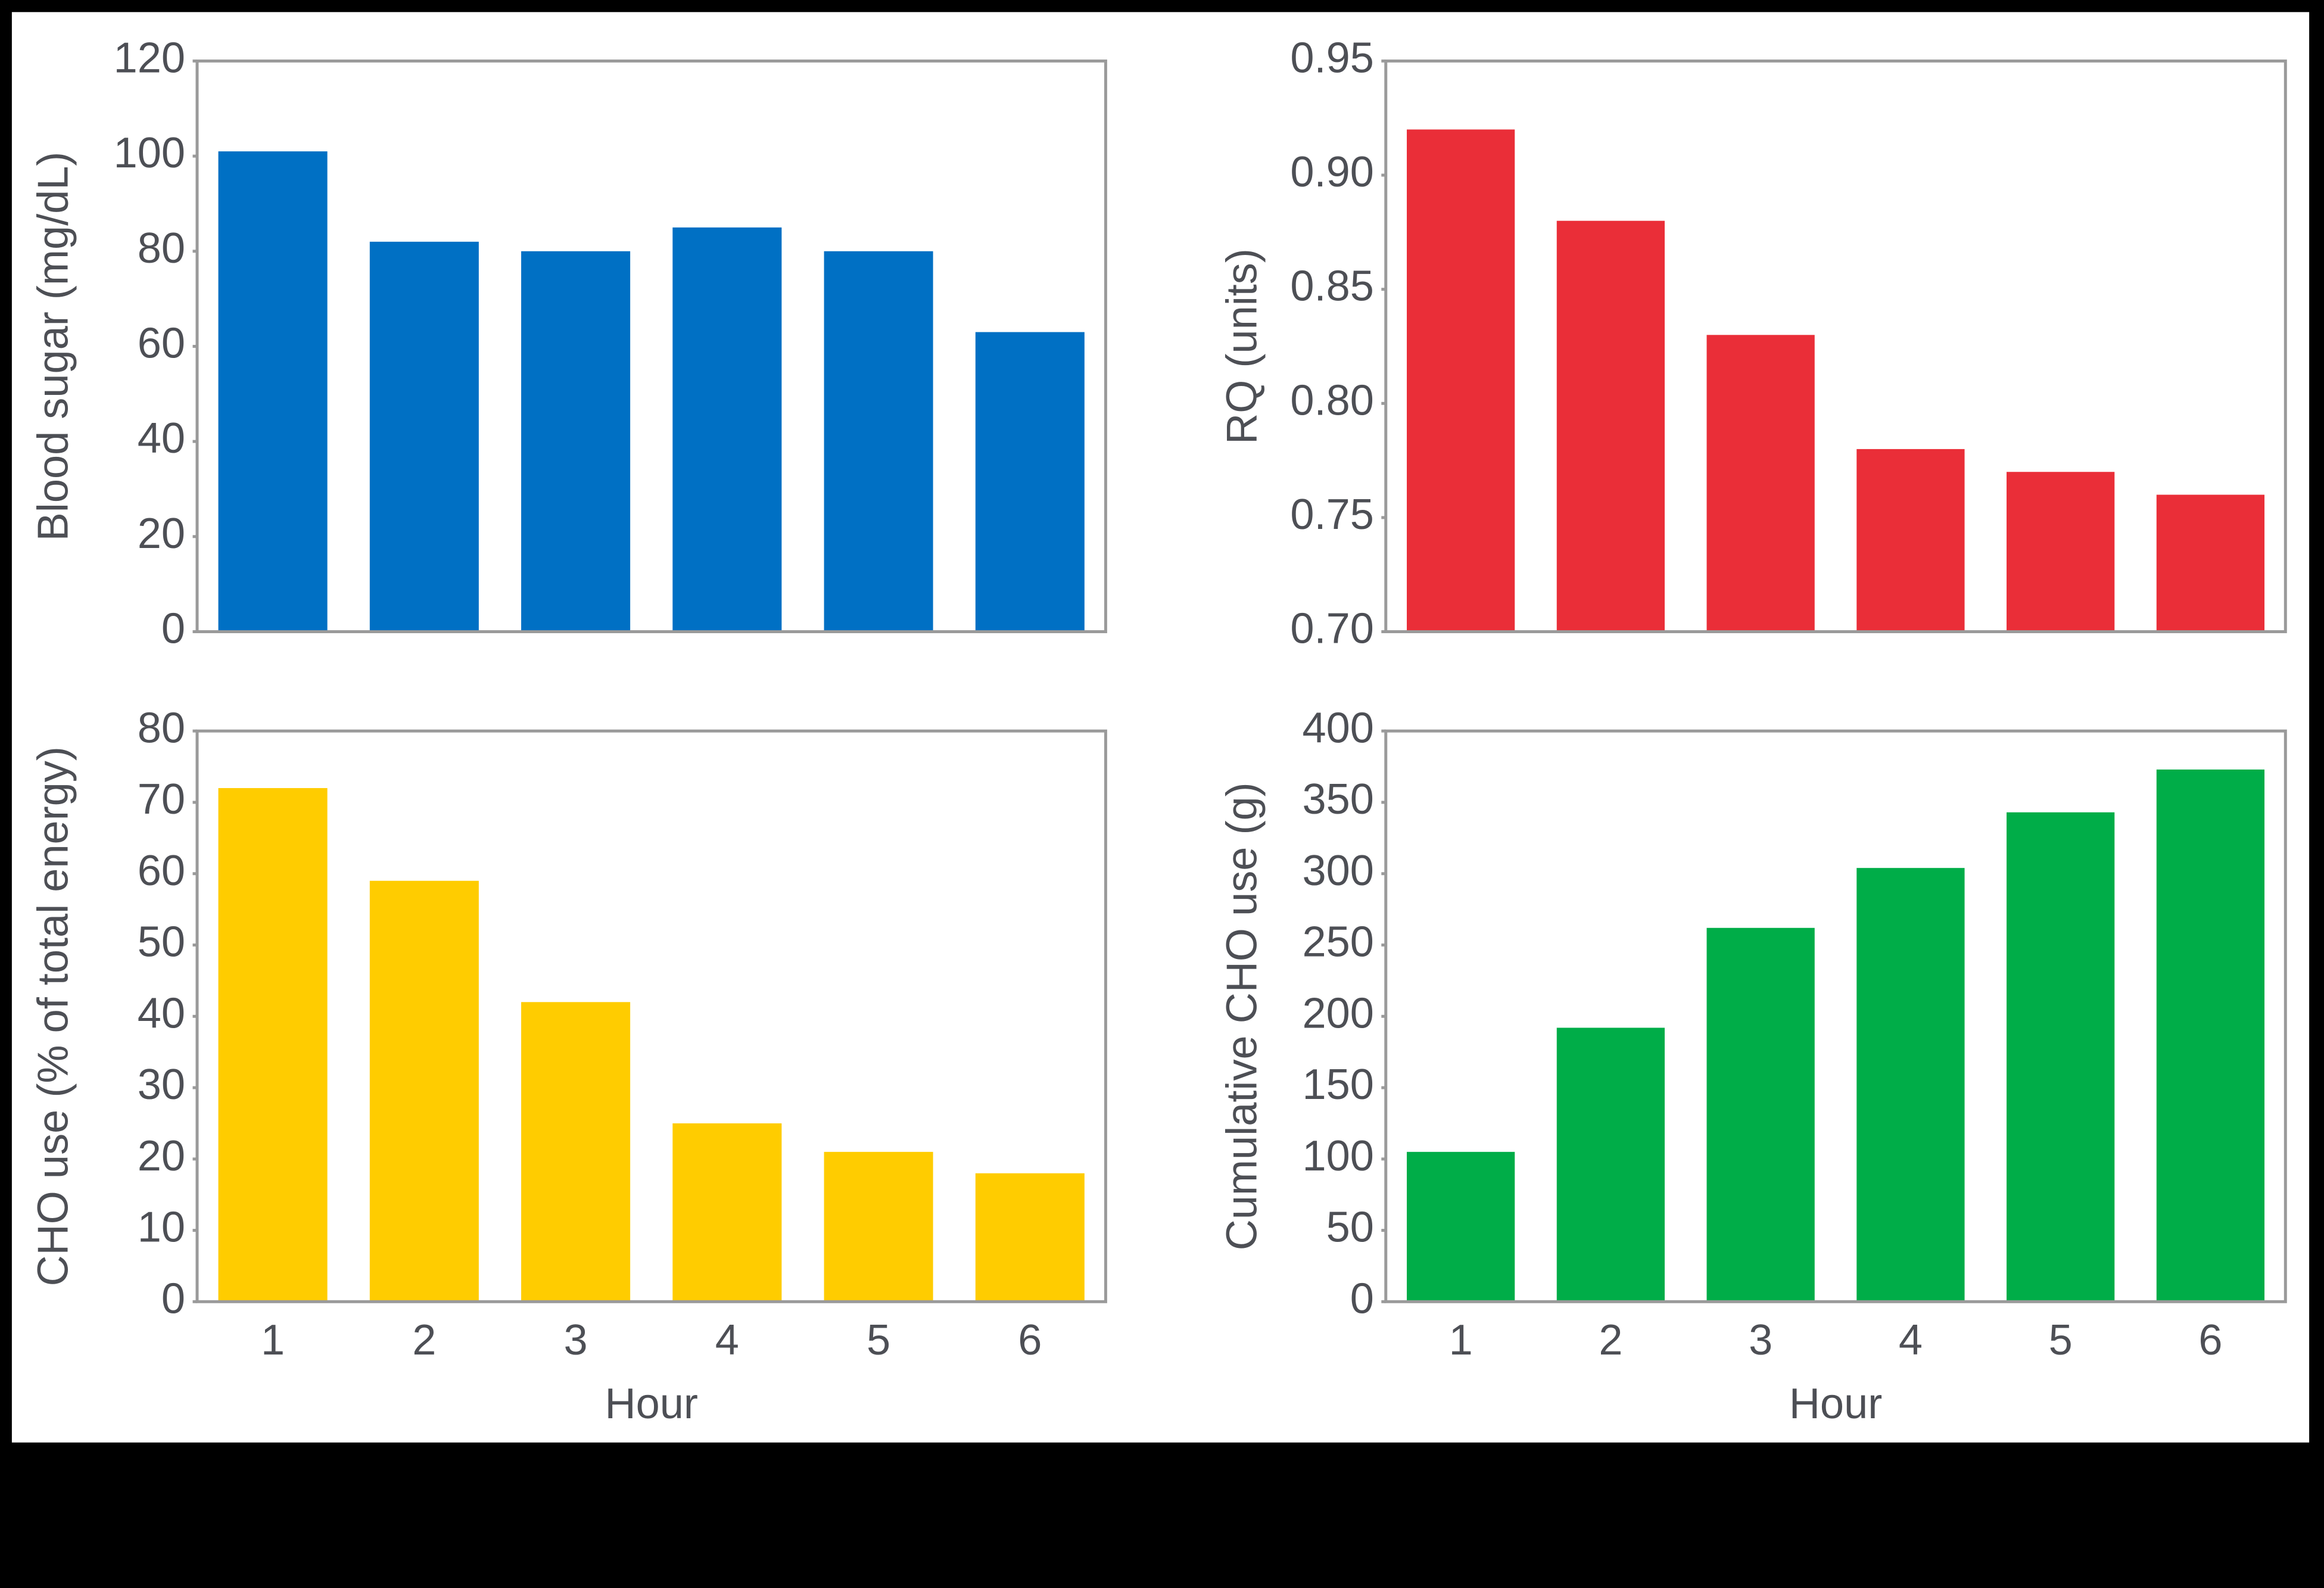  Describe the element at coordinates (53, 1016) in the screenshot. I see `y-axis-label: CHO use (% of total energy)` at that location.